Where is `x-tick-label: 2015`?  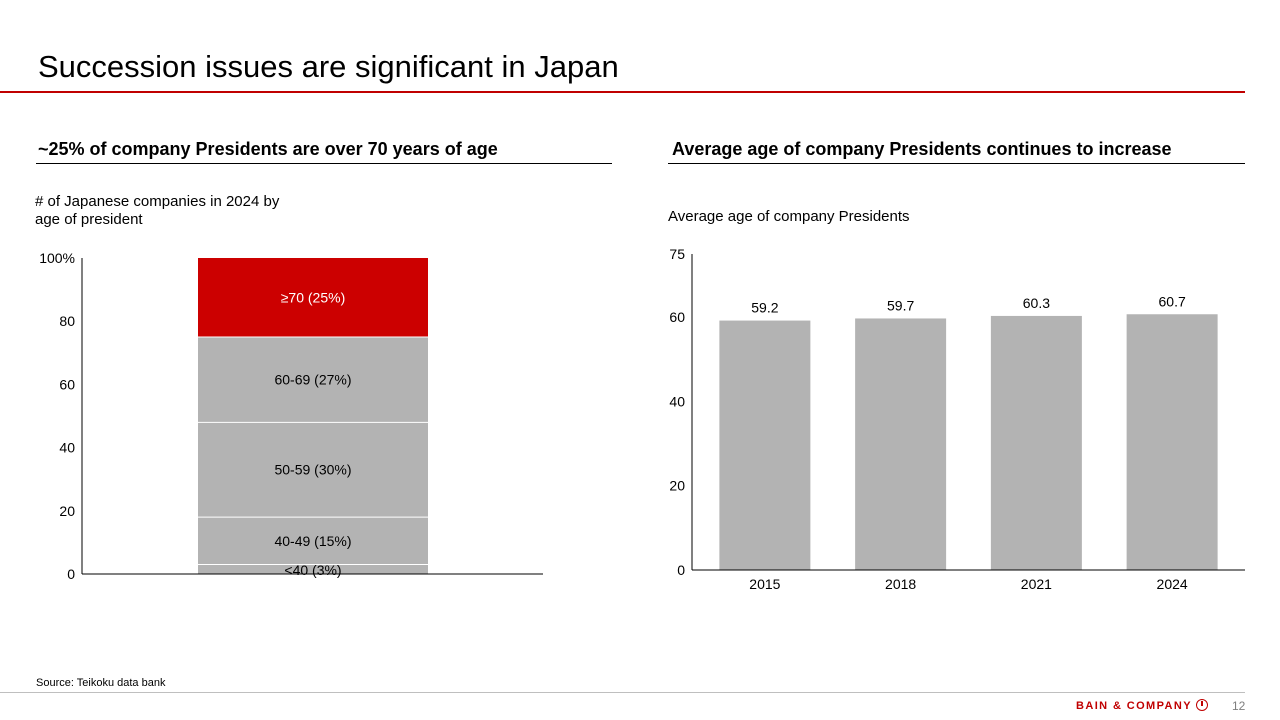 x-tick-label: 2015 is located at coordinates (764, 584).